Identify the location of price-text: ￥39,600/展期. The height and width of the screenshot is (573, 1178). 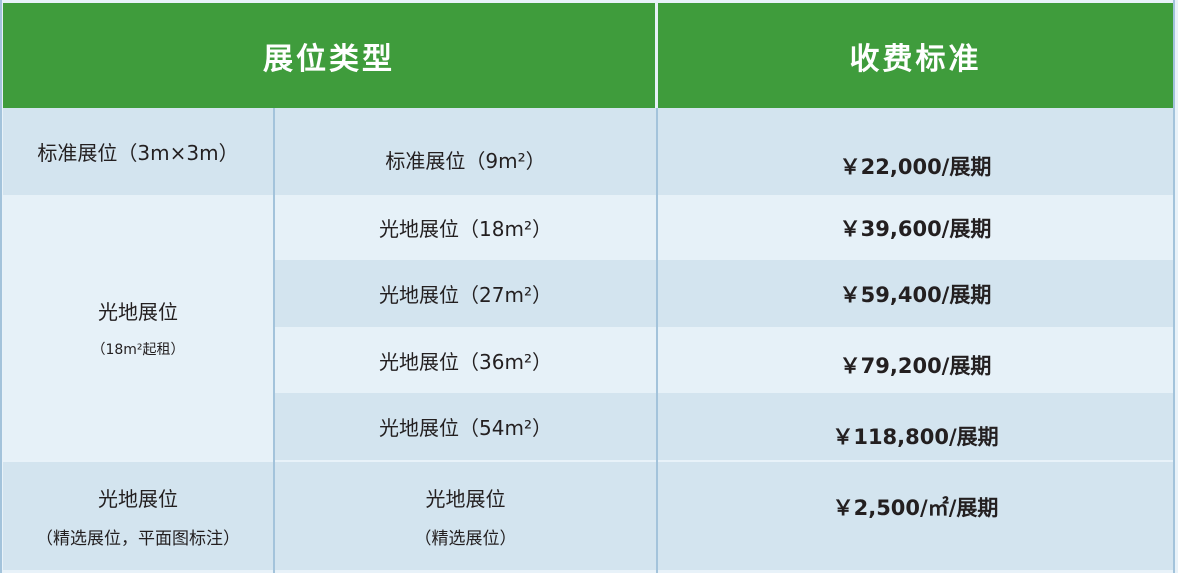
(915, 228).